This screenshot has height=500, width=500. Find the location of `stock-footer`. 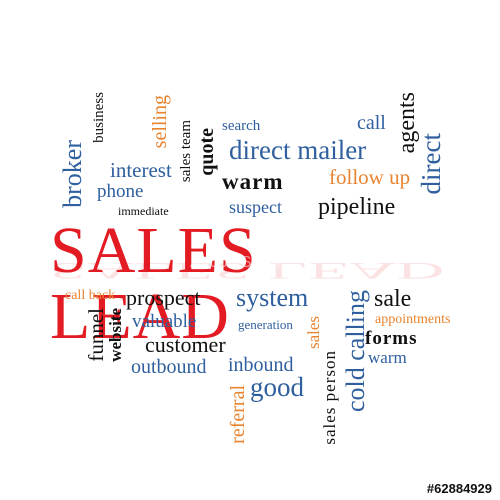

stock-footer is located at coordinates (250, 488).